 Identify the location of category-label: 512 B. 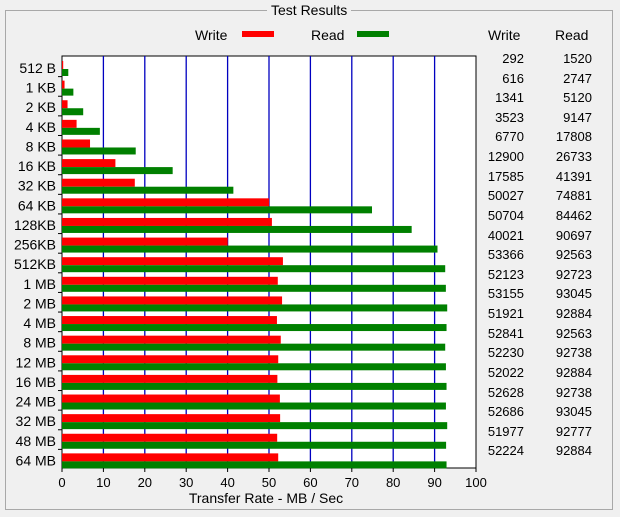
(37, 68).